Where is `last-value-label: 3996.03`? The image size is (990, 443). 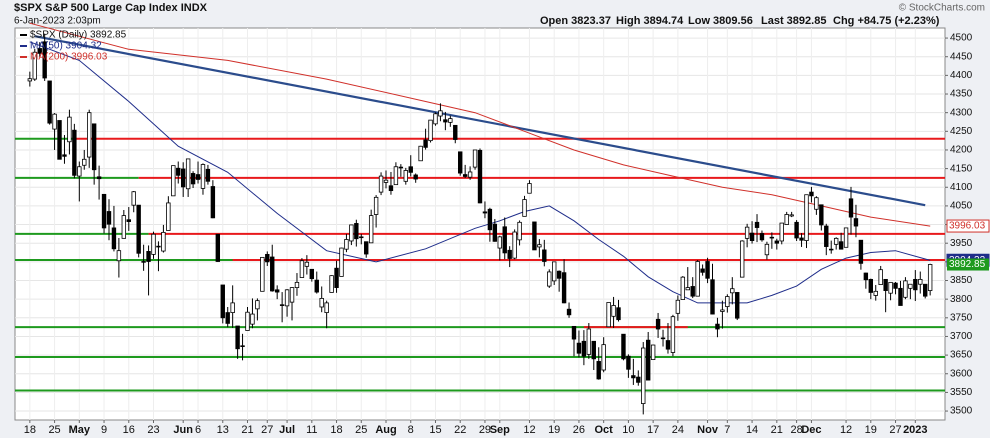 last-value-label: 3996.03 is located at coordinates (967, 226).